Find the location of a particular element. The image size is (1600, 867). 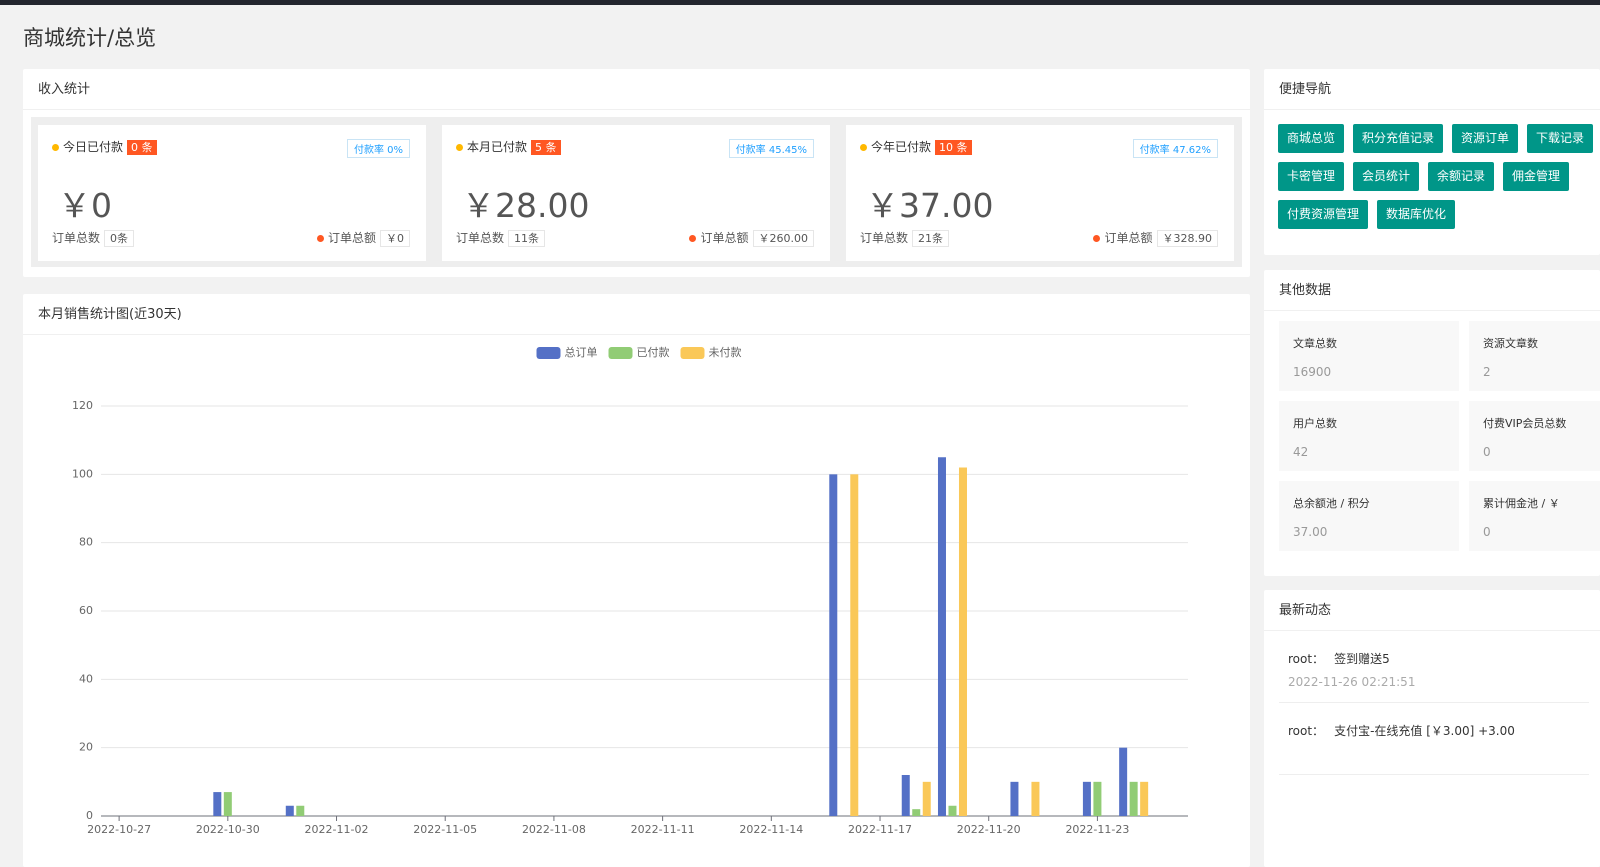

nav-button: 资源订单 is located at coordinates (1485, 138).